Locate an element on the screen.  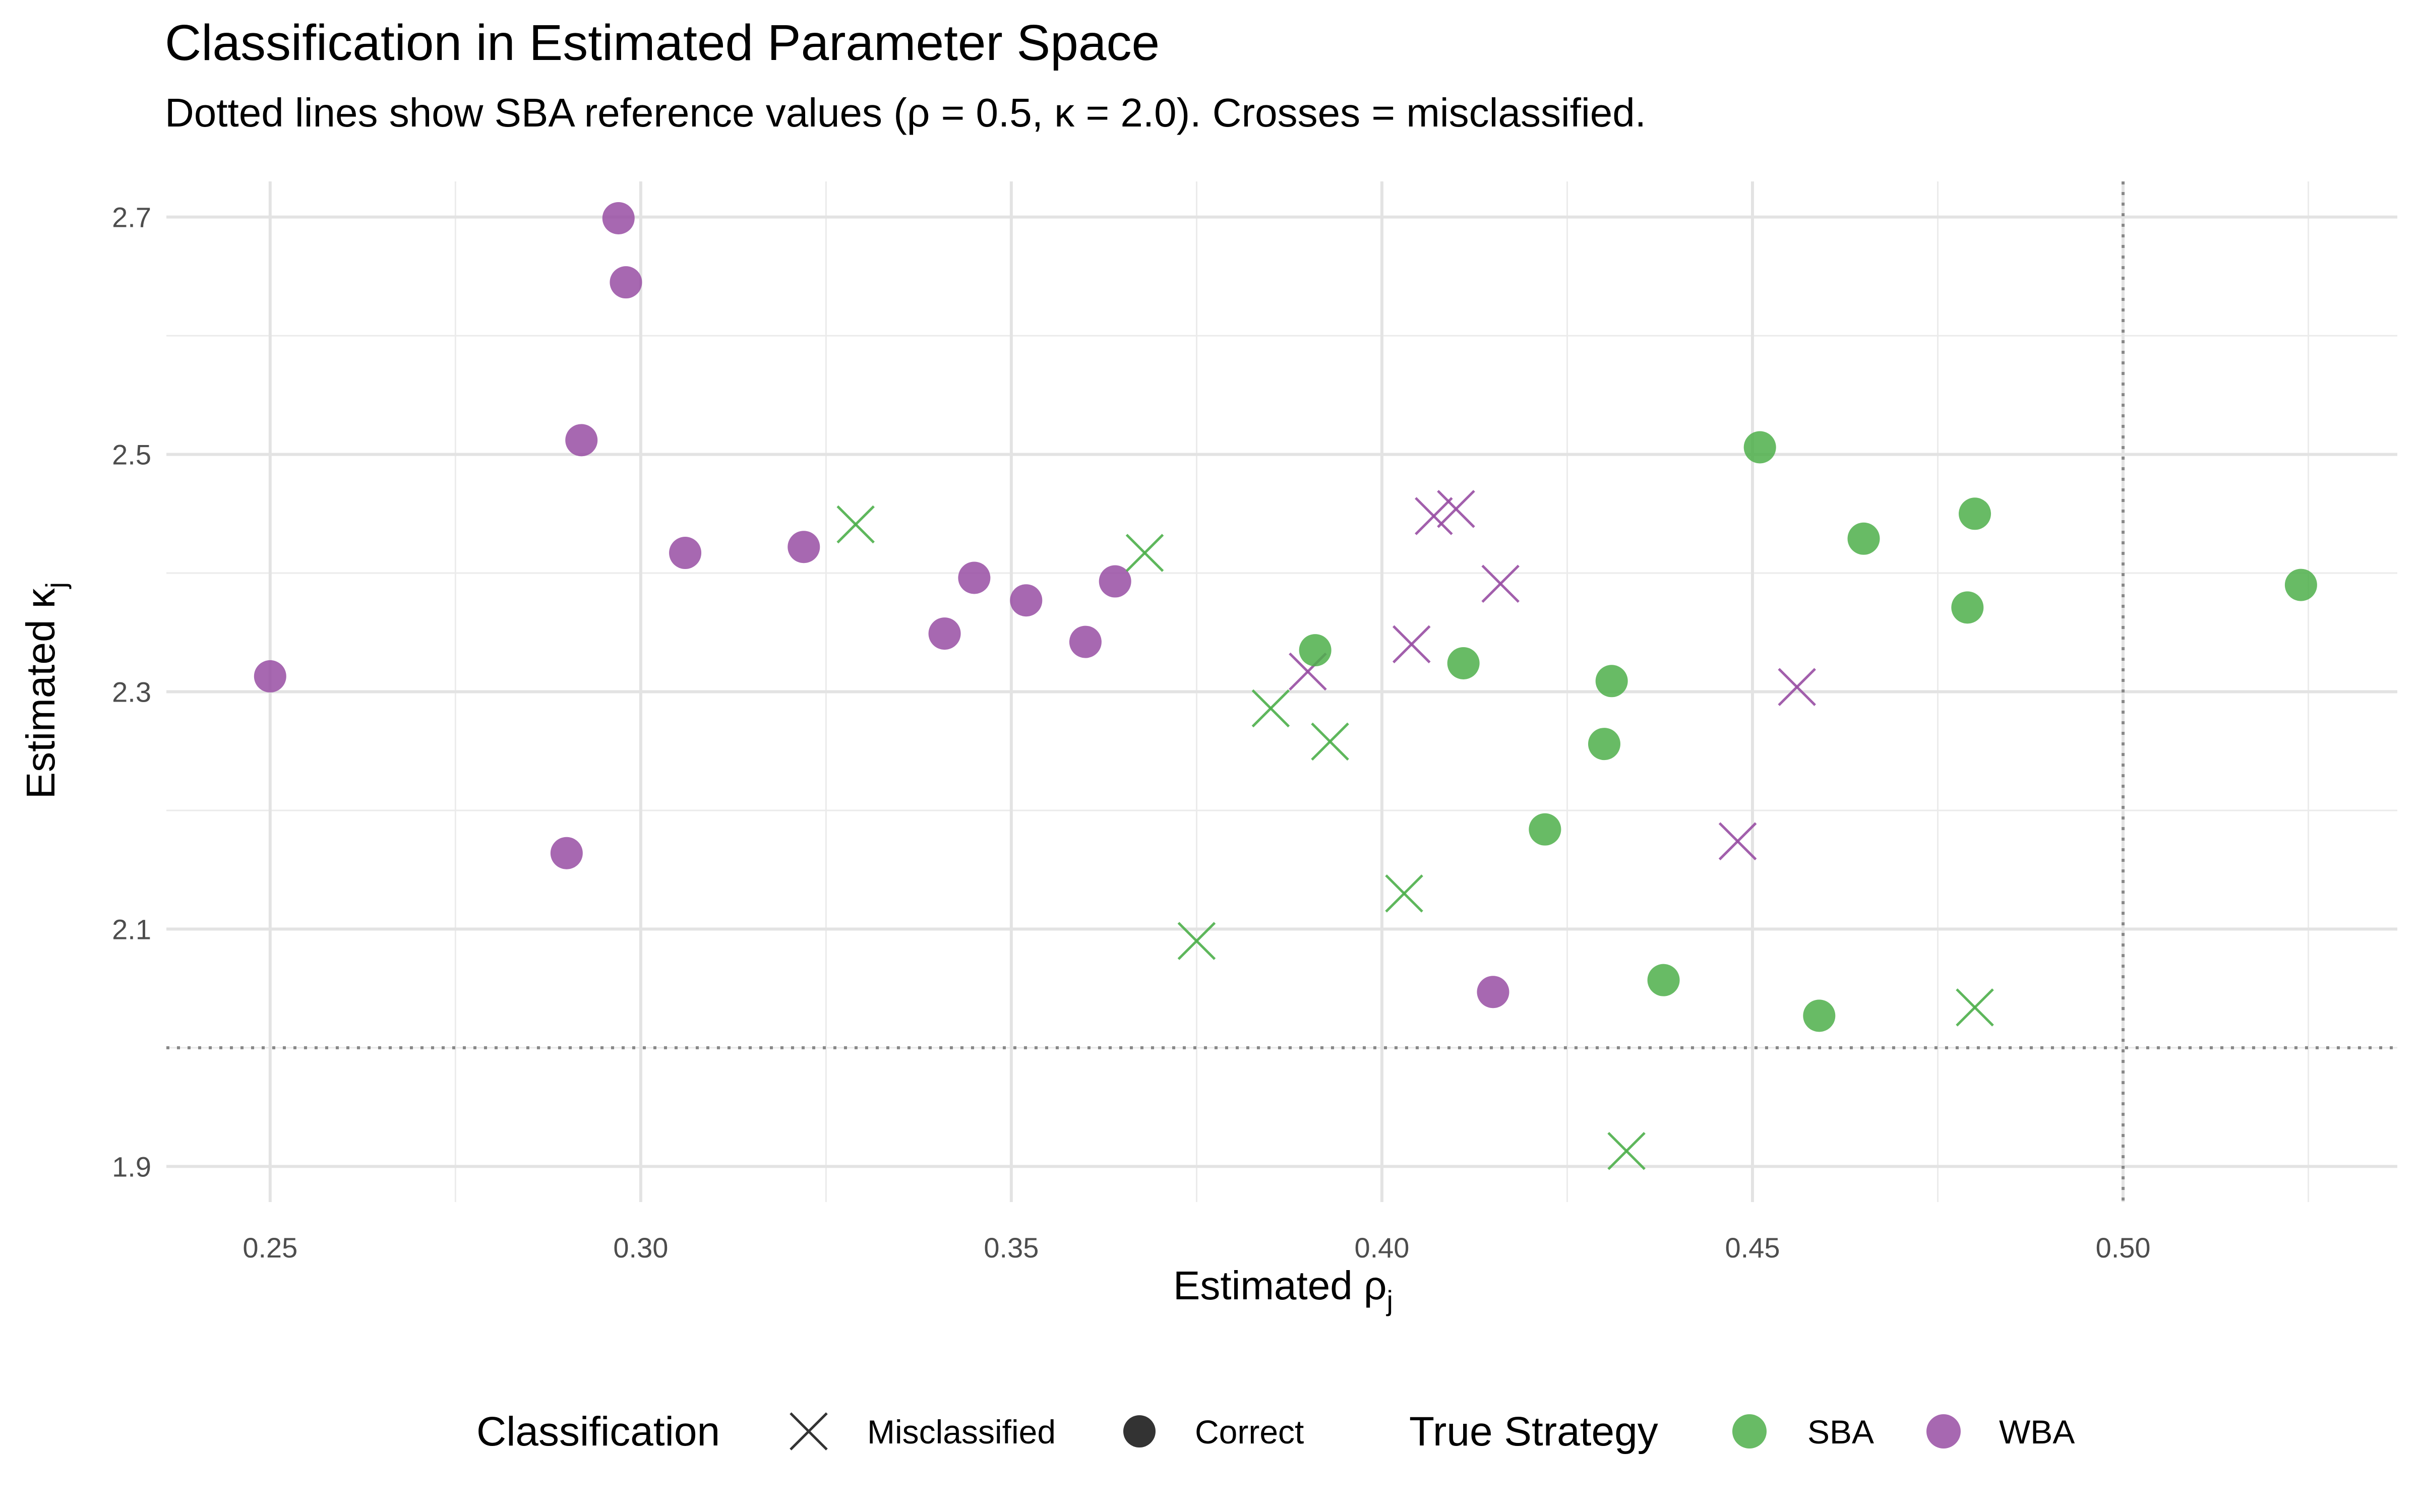
legend-key-sba is located at coordinates (1749, 1431).